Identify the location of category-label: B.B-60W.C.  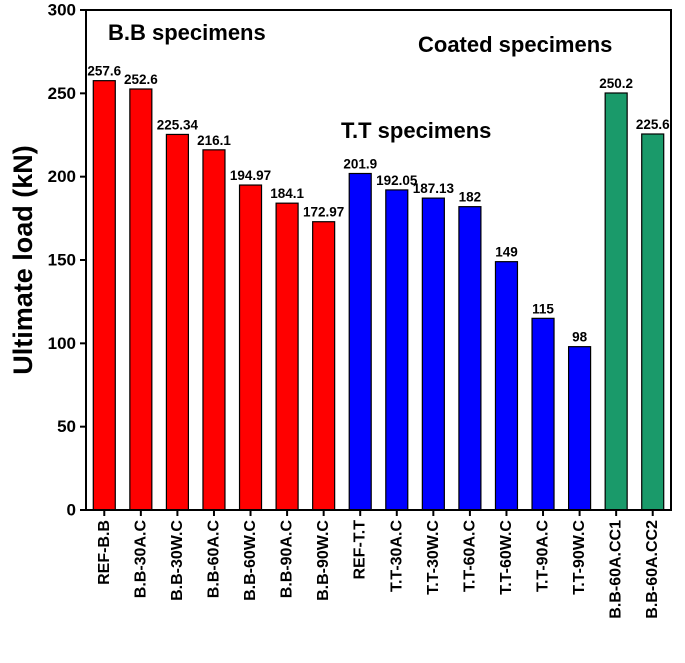
(250, 560).